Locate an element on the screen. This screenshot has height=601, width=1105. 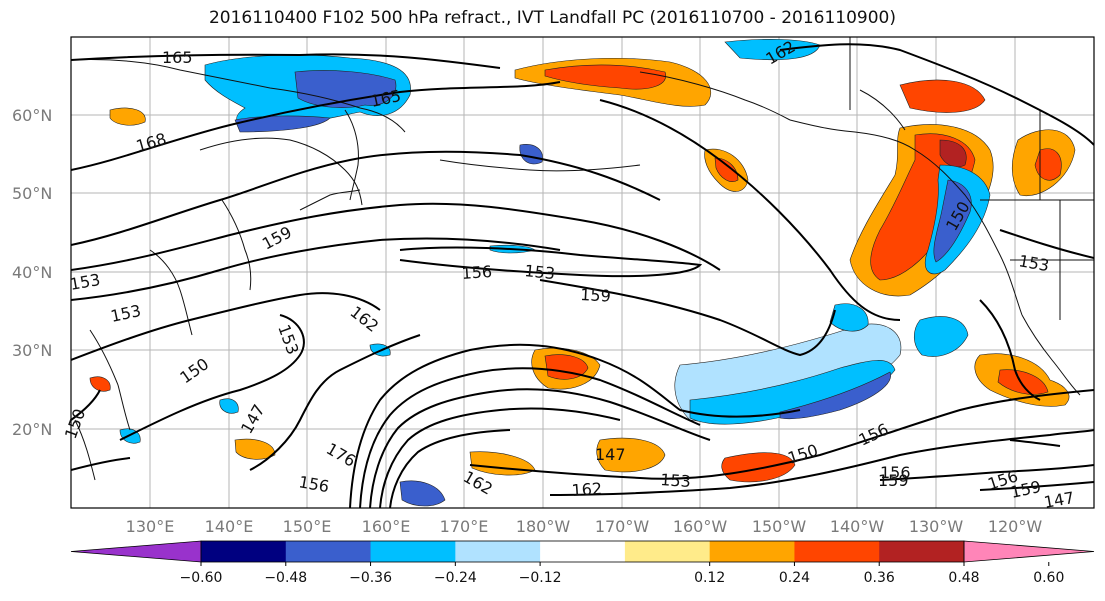
colorbar-tick-label: −0.24 is located at coordinates (455, 578).